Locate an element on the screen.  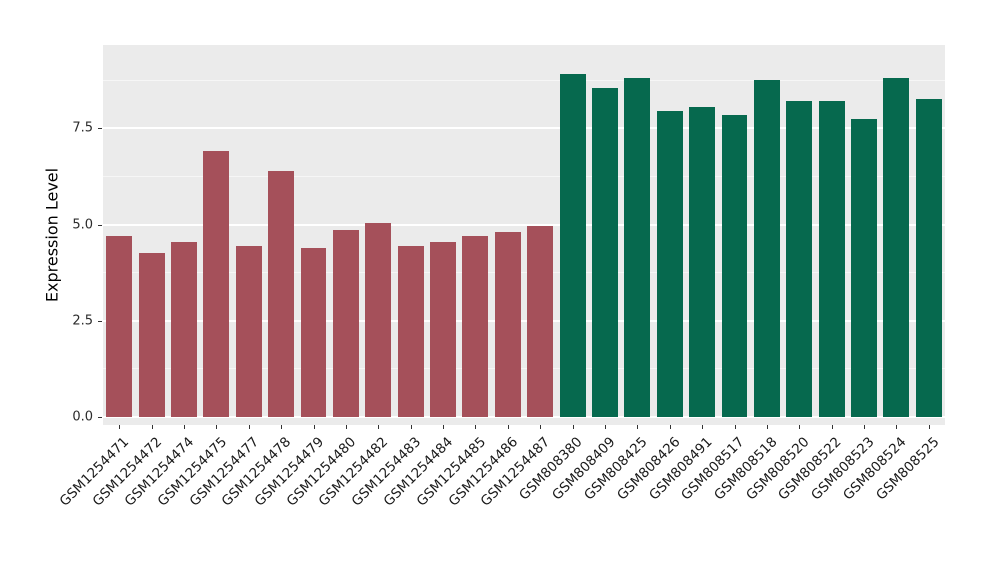
y-tick-label: 0.0 is located at coordinates (82, 417).